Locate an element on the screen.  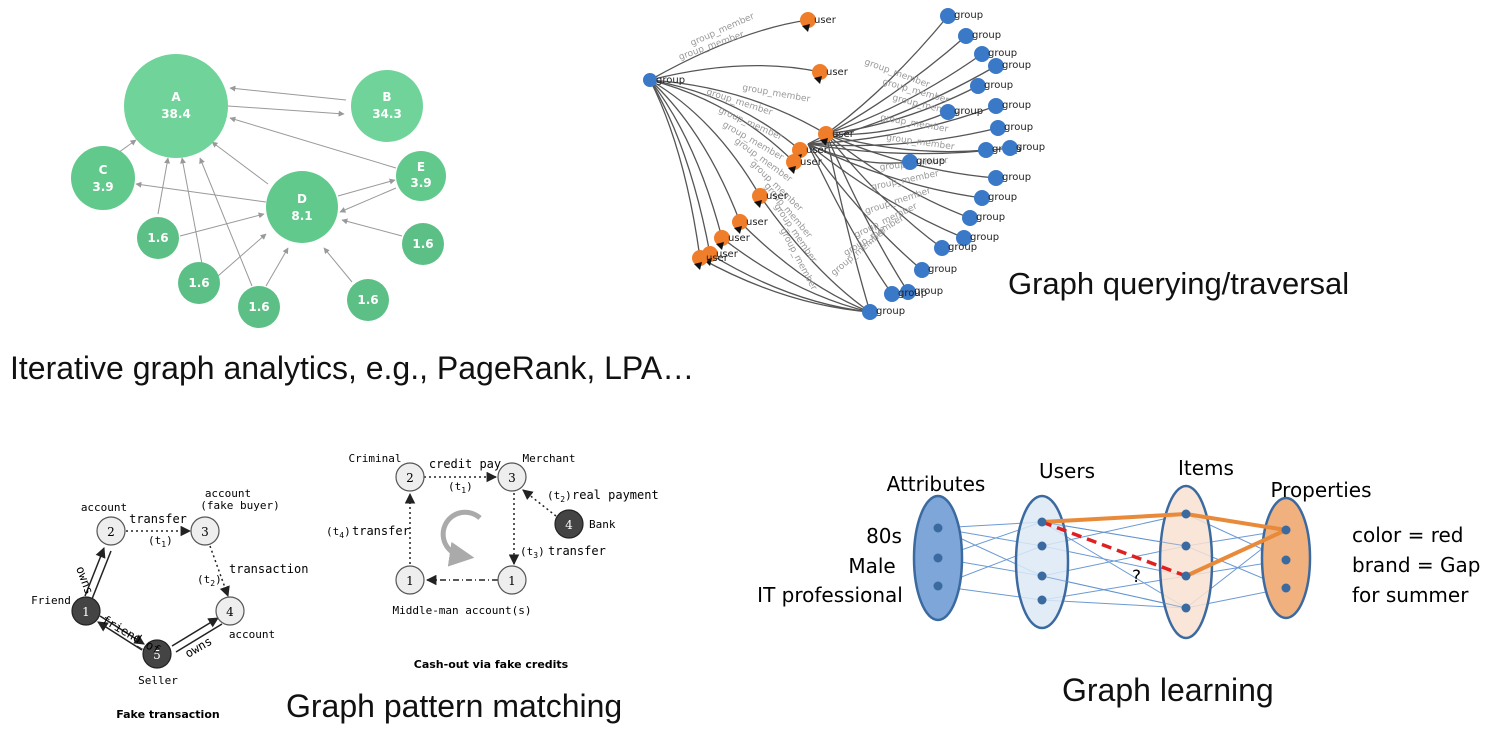
header-properties: Properties is located at coordinates (1320, 490).